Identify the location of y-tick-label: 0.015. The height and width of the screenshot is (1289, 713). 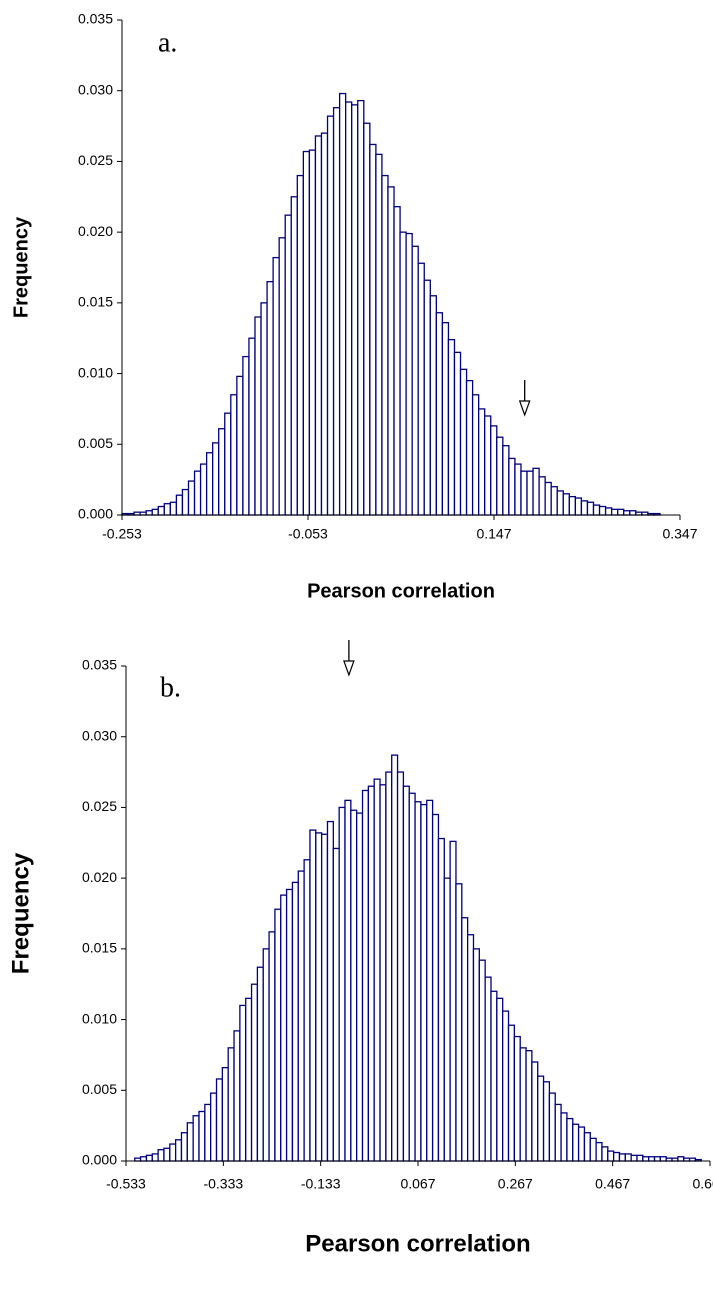
(95, 302).